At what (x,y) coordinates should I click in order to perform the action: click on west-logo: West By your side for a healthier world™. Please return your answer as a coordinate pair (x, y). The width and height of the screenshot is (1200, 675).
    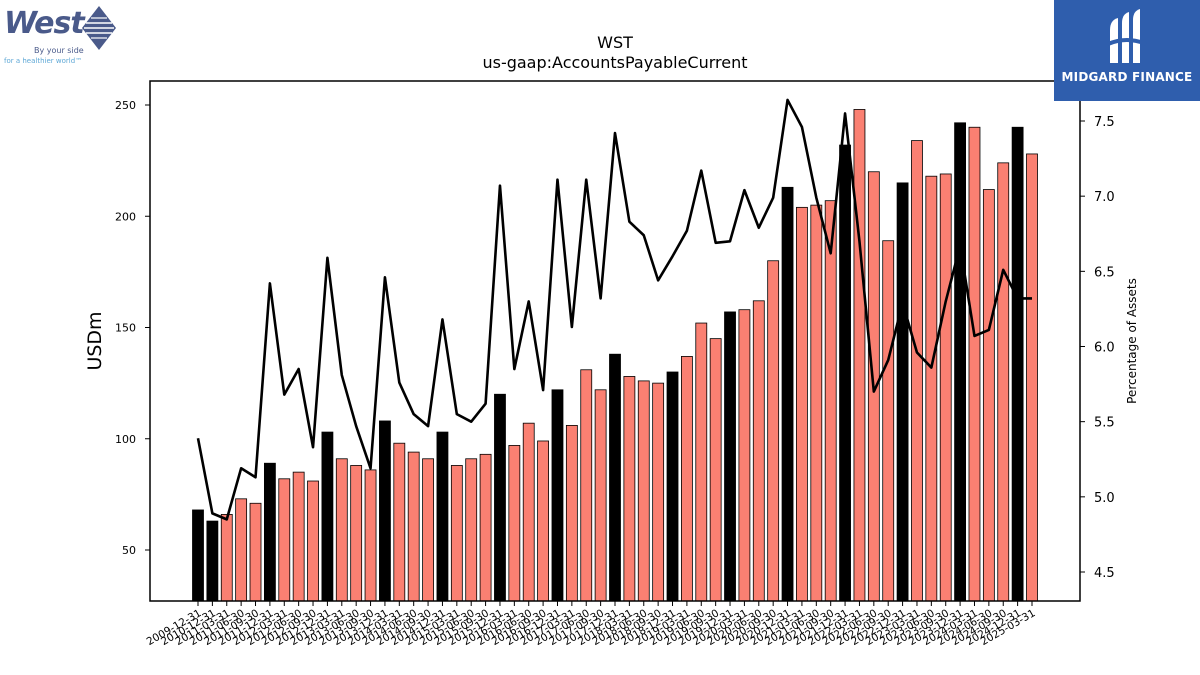
    Looking at the image, I should click on (60, 36).